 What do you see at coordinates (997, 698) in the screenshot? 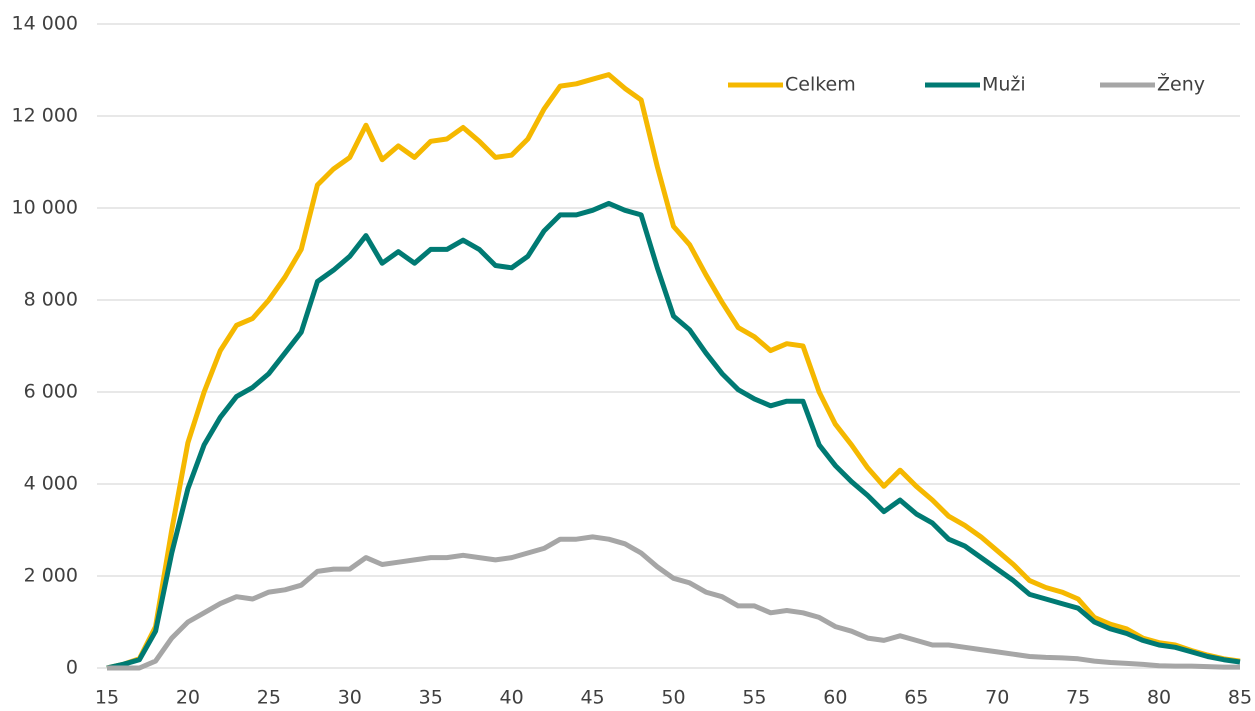
I see `x-tick-label: 70` at bounding box center [997, 698].